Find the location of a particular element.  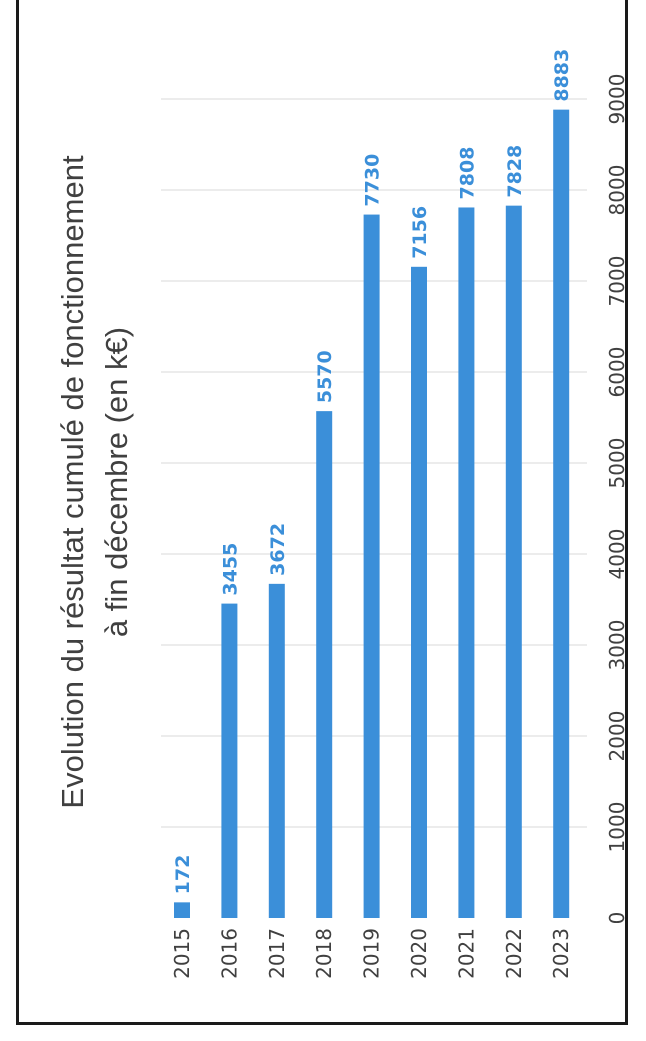

value-tick-label: 6000 is located at coordinates (615, 372).